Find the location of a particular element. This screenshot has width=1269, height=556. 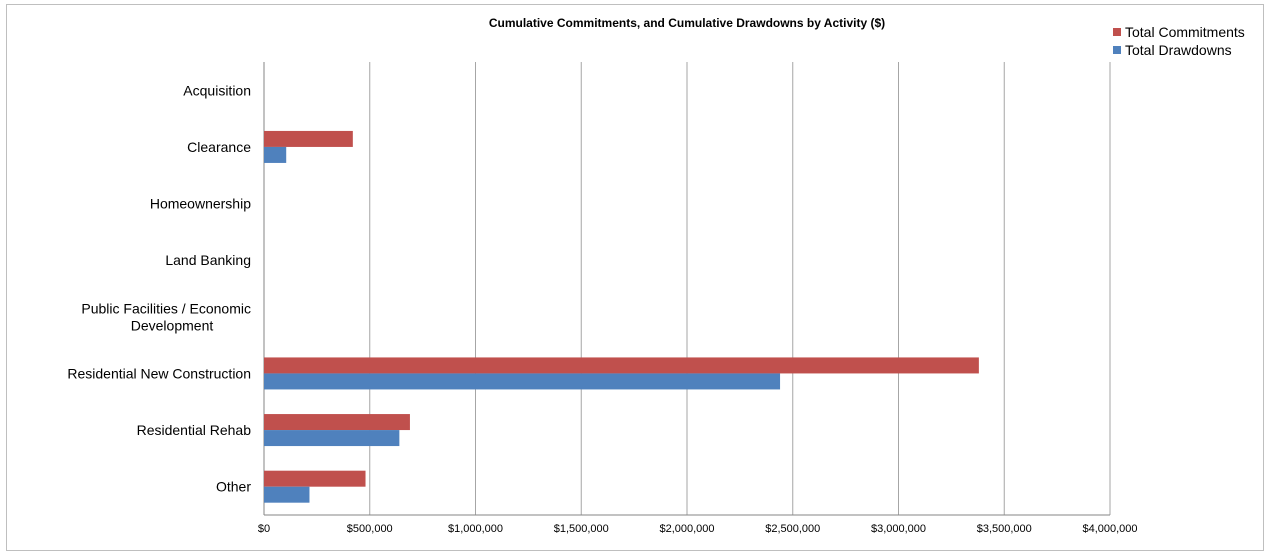

legend-item-drawdowns: Total Drawdowns is located at coordinates (1179, 50).